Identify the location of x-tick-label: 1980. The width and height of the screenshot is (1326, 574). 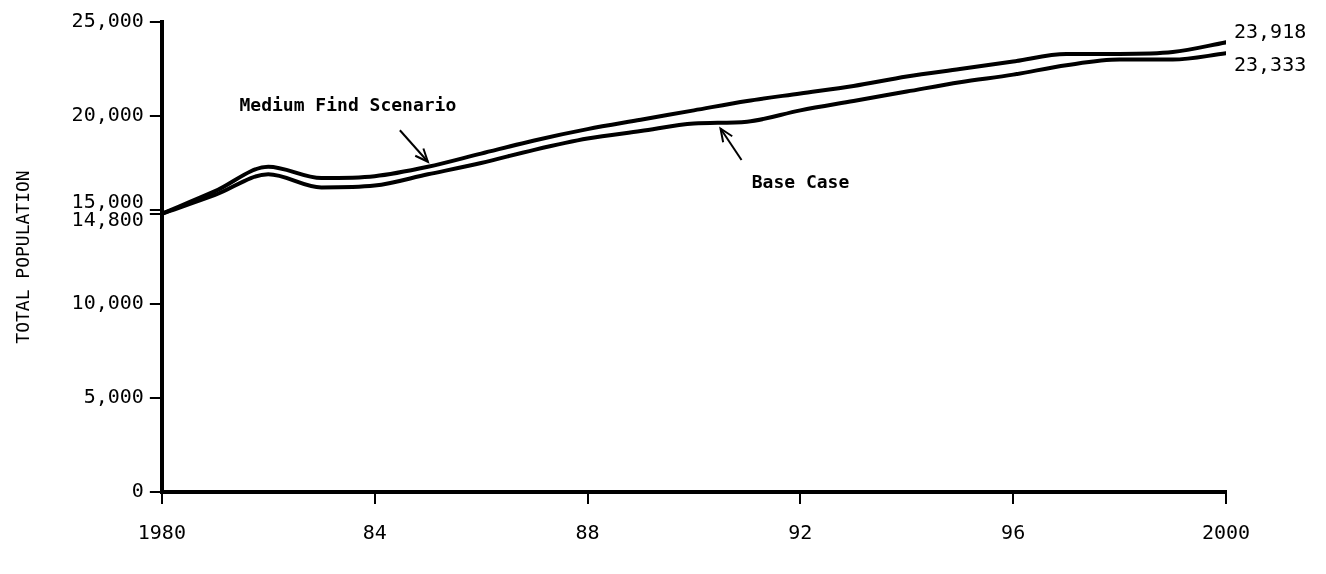
(161, 532).